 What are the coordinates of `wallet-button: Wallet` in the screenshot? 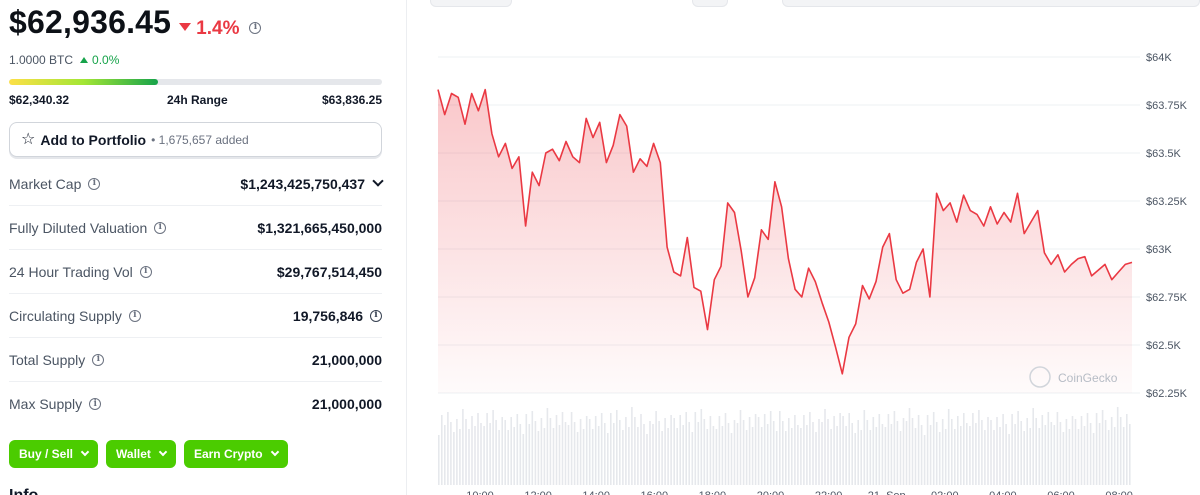 It's located at (141, 454).